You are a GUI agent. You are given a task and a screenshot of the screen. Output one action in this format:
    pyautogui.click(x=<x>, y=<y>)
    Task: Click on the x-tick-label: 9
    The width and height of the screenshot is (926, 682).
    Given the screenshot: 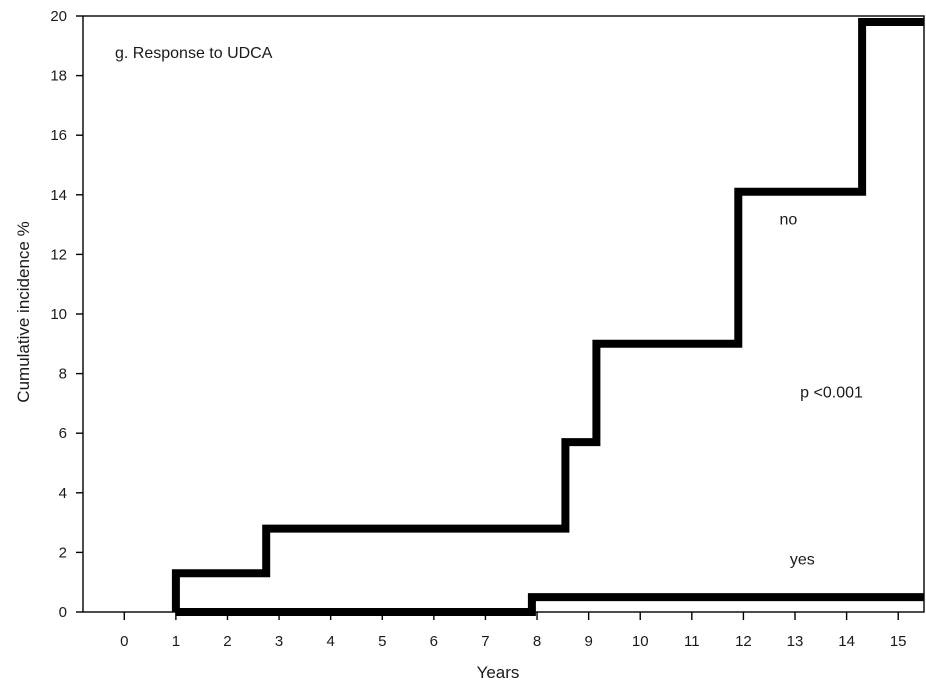 What is the action you would take?
    pyautogui.click(x=588, y=641)
    